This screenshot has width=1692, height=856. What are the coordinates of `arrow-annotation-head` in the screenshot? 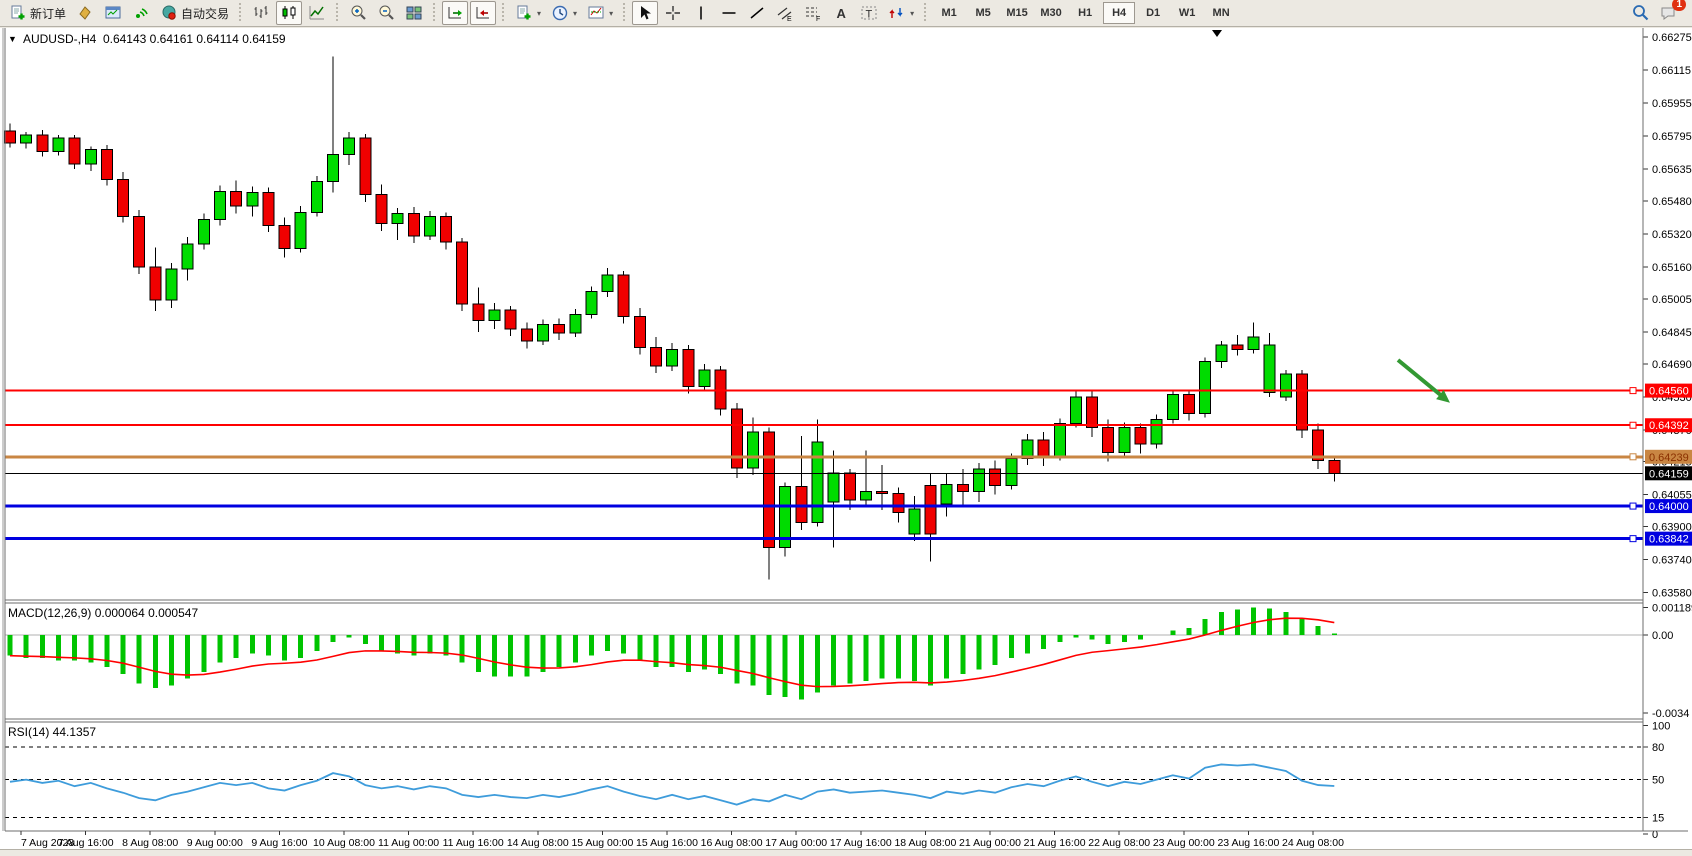 It's located at (1443, 396).